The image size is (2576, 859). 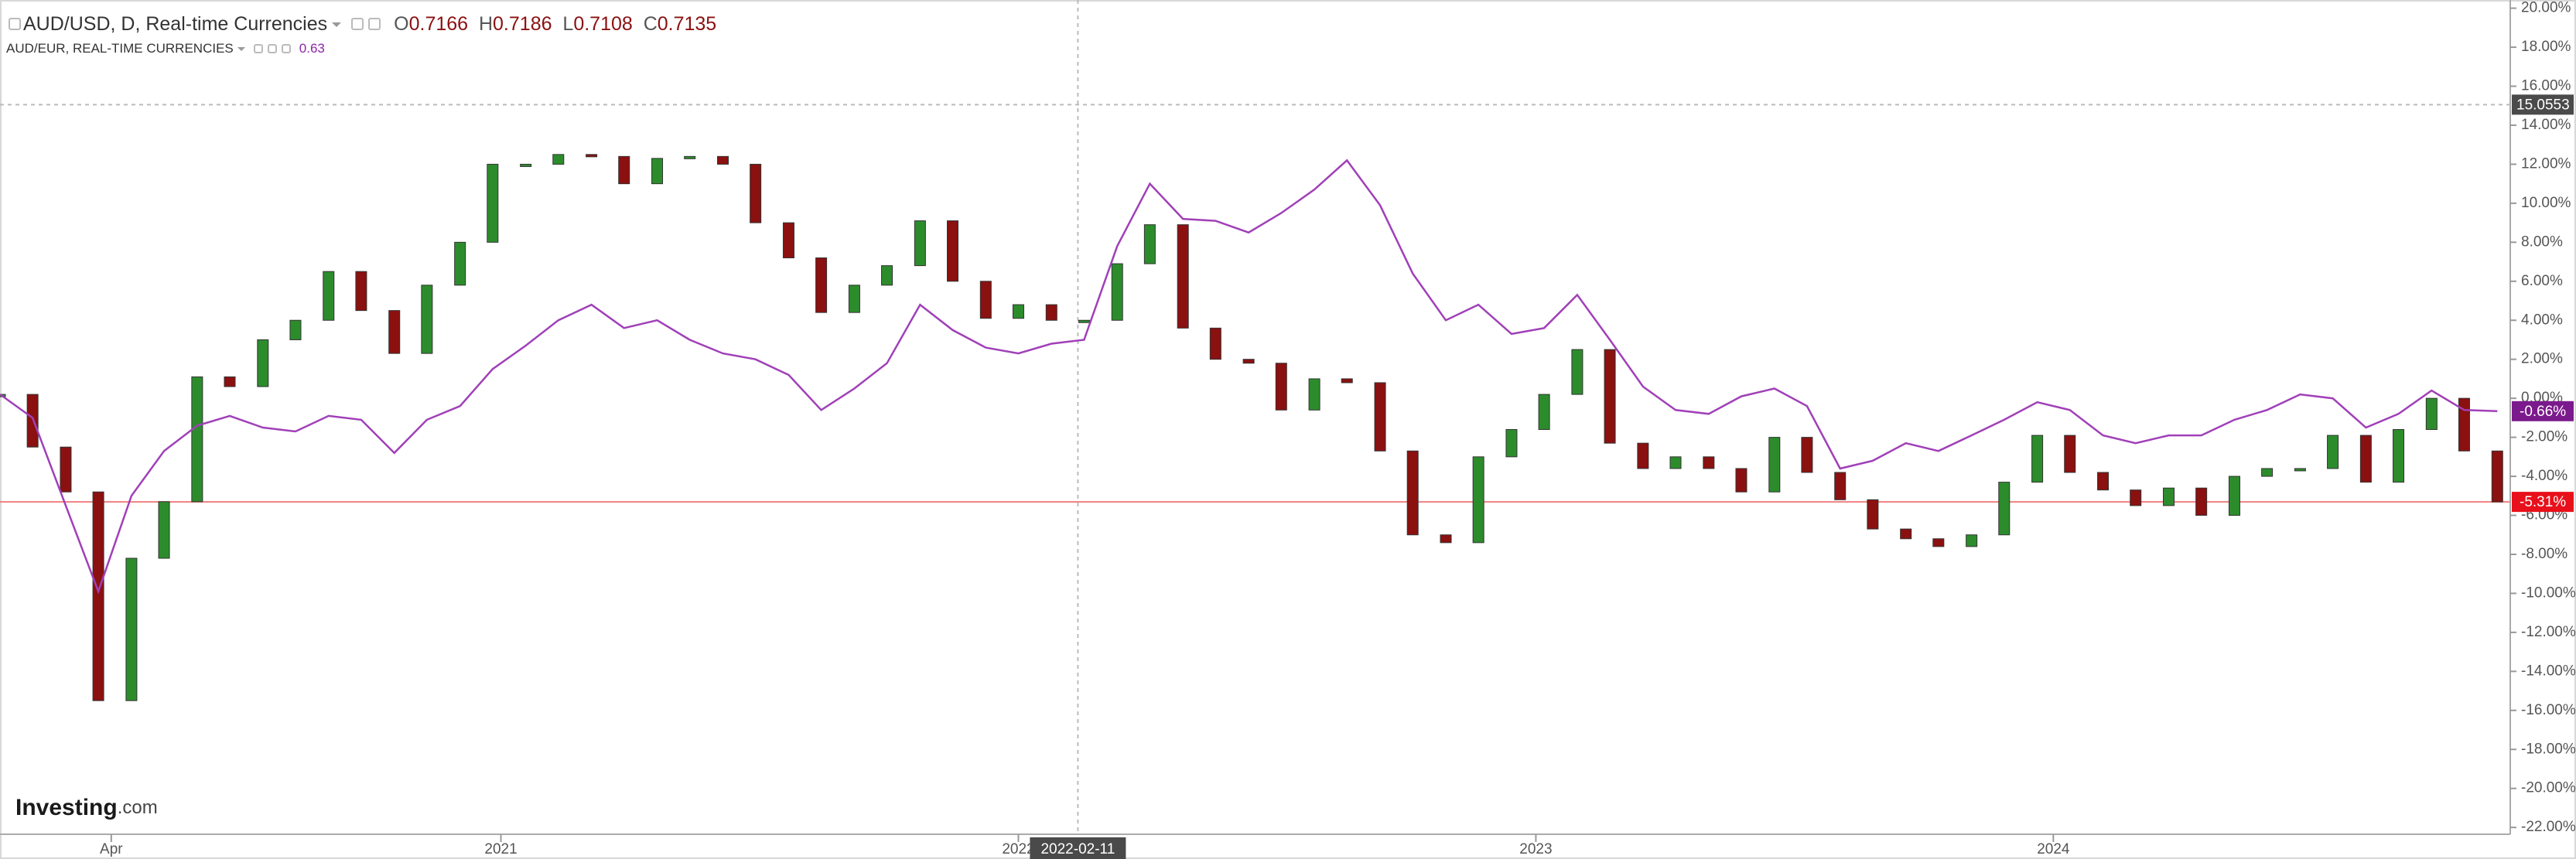 I want to click on ohlc-value: 0.7108, so click(x=603, y=24).